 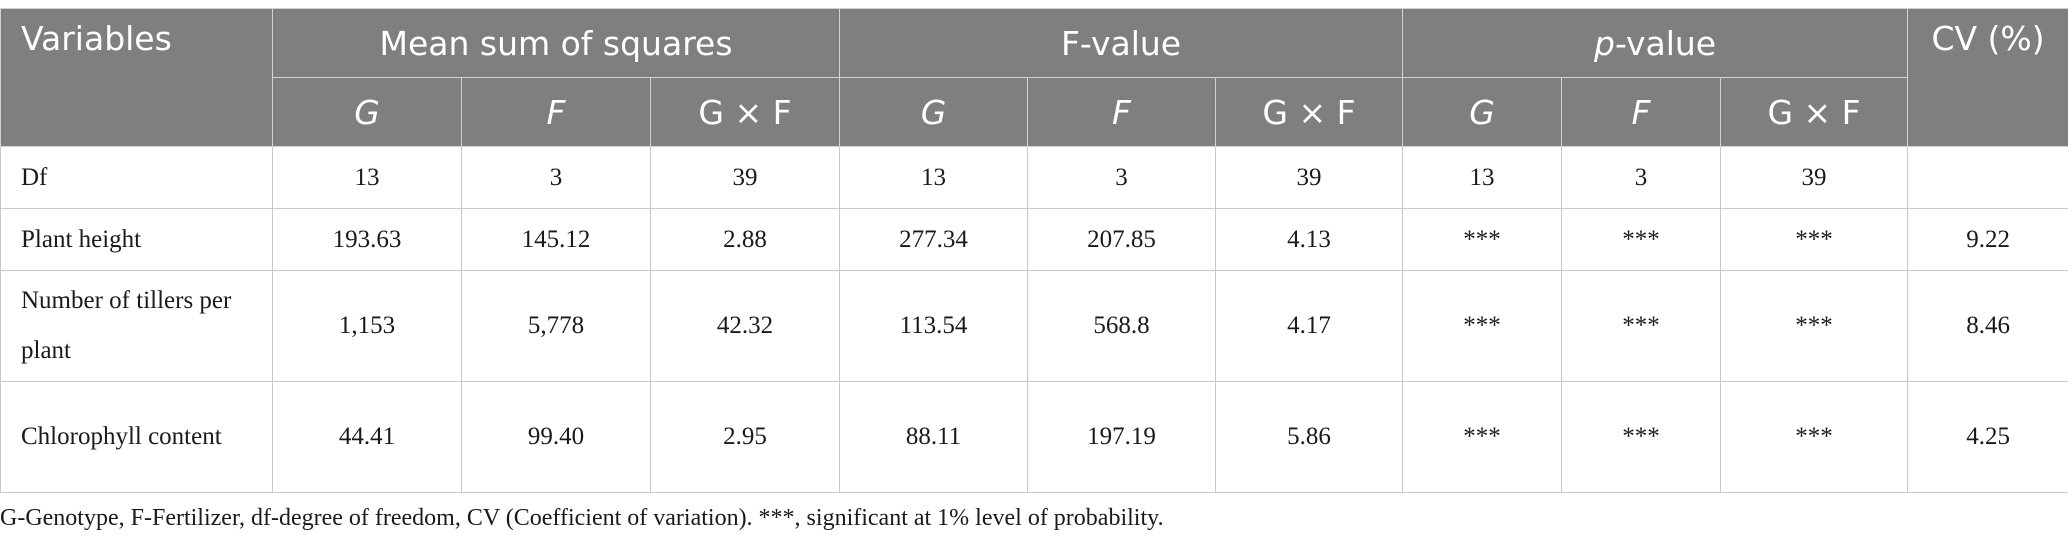 I want to click on table-cell: 277.34, so click(x=934, y=239).